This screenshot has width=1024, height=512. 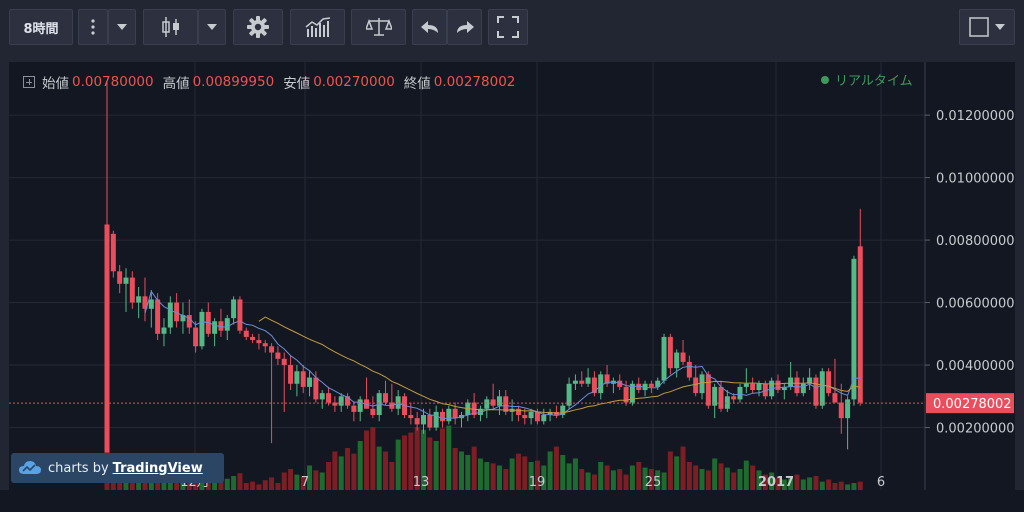 What do you see at coordinates (157, 468) in the screenshot?
I see `branding-name: TradingView` at bounding box center [157, 468].